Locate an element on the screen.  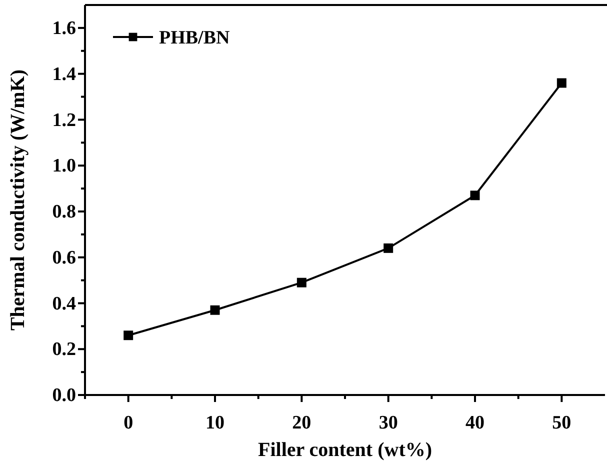
x-tick-label: 10 is located at coordinates (215, 423).